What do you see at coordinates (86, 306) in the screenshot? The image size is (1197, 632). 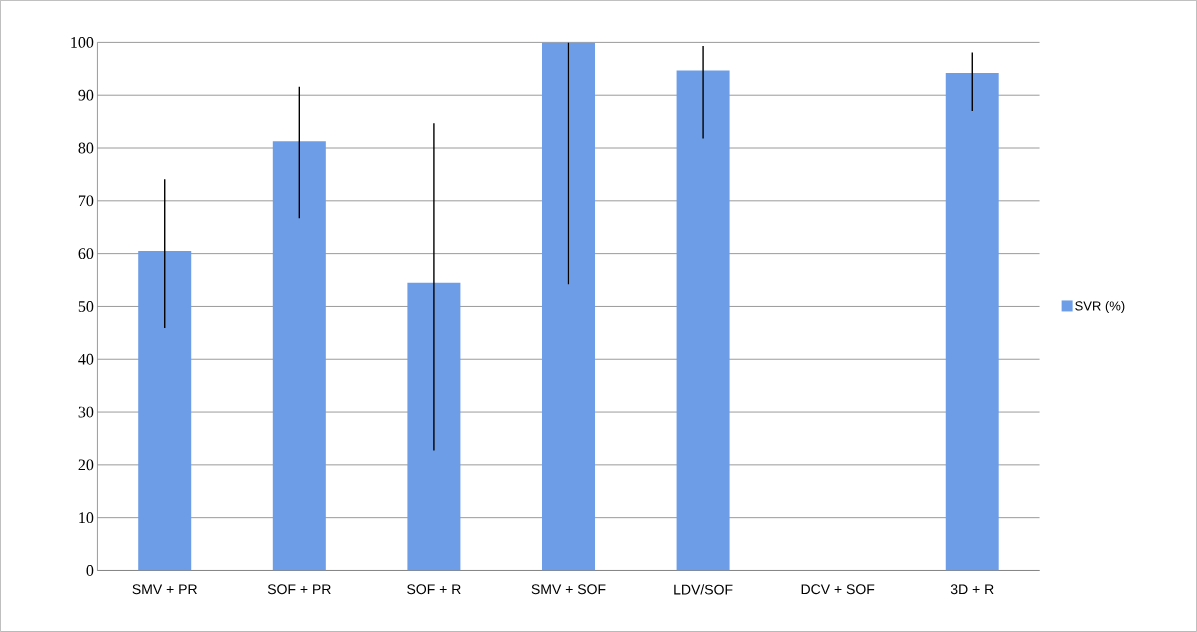 I see `y-tick-label: 50` at bounding box center [86, 306].